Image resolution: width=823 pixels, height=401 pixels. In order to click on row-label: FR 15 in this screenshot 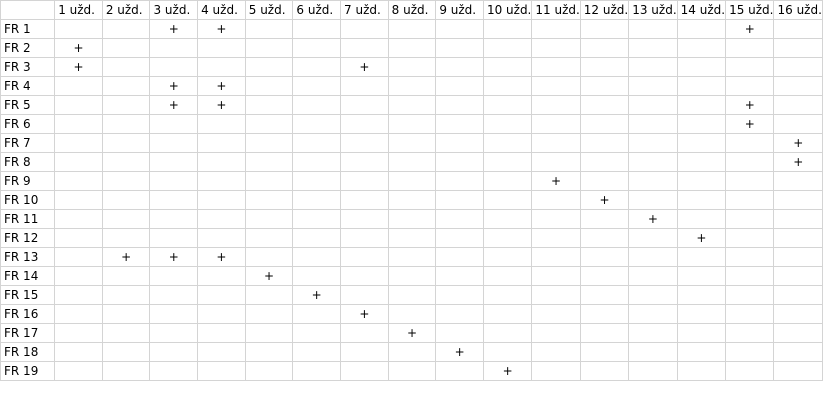, I will do `click(28, 295)`.